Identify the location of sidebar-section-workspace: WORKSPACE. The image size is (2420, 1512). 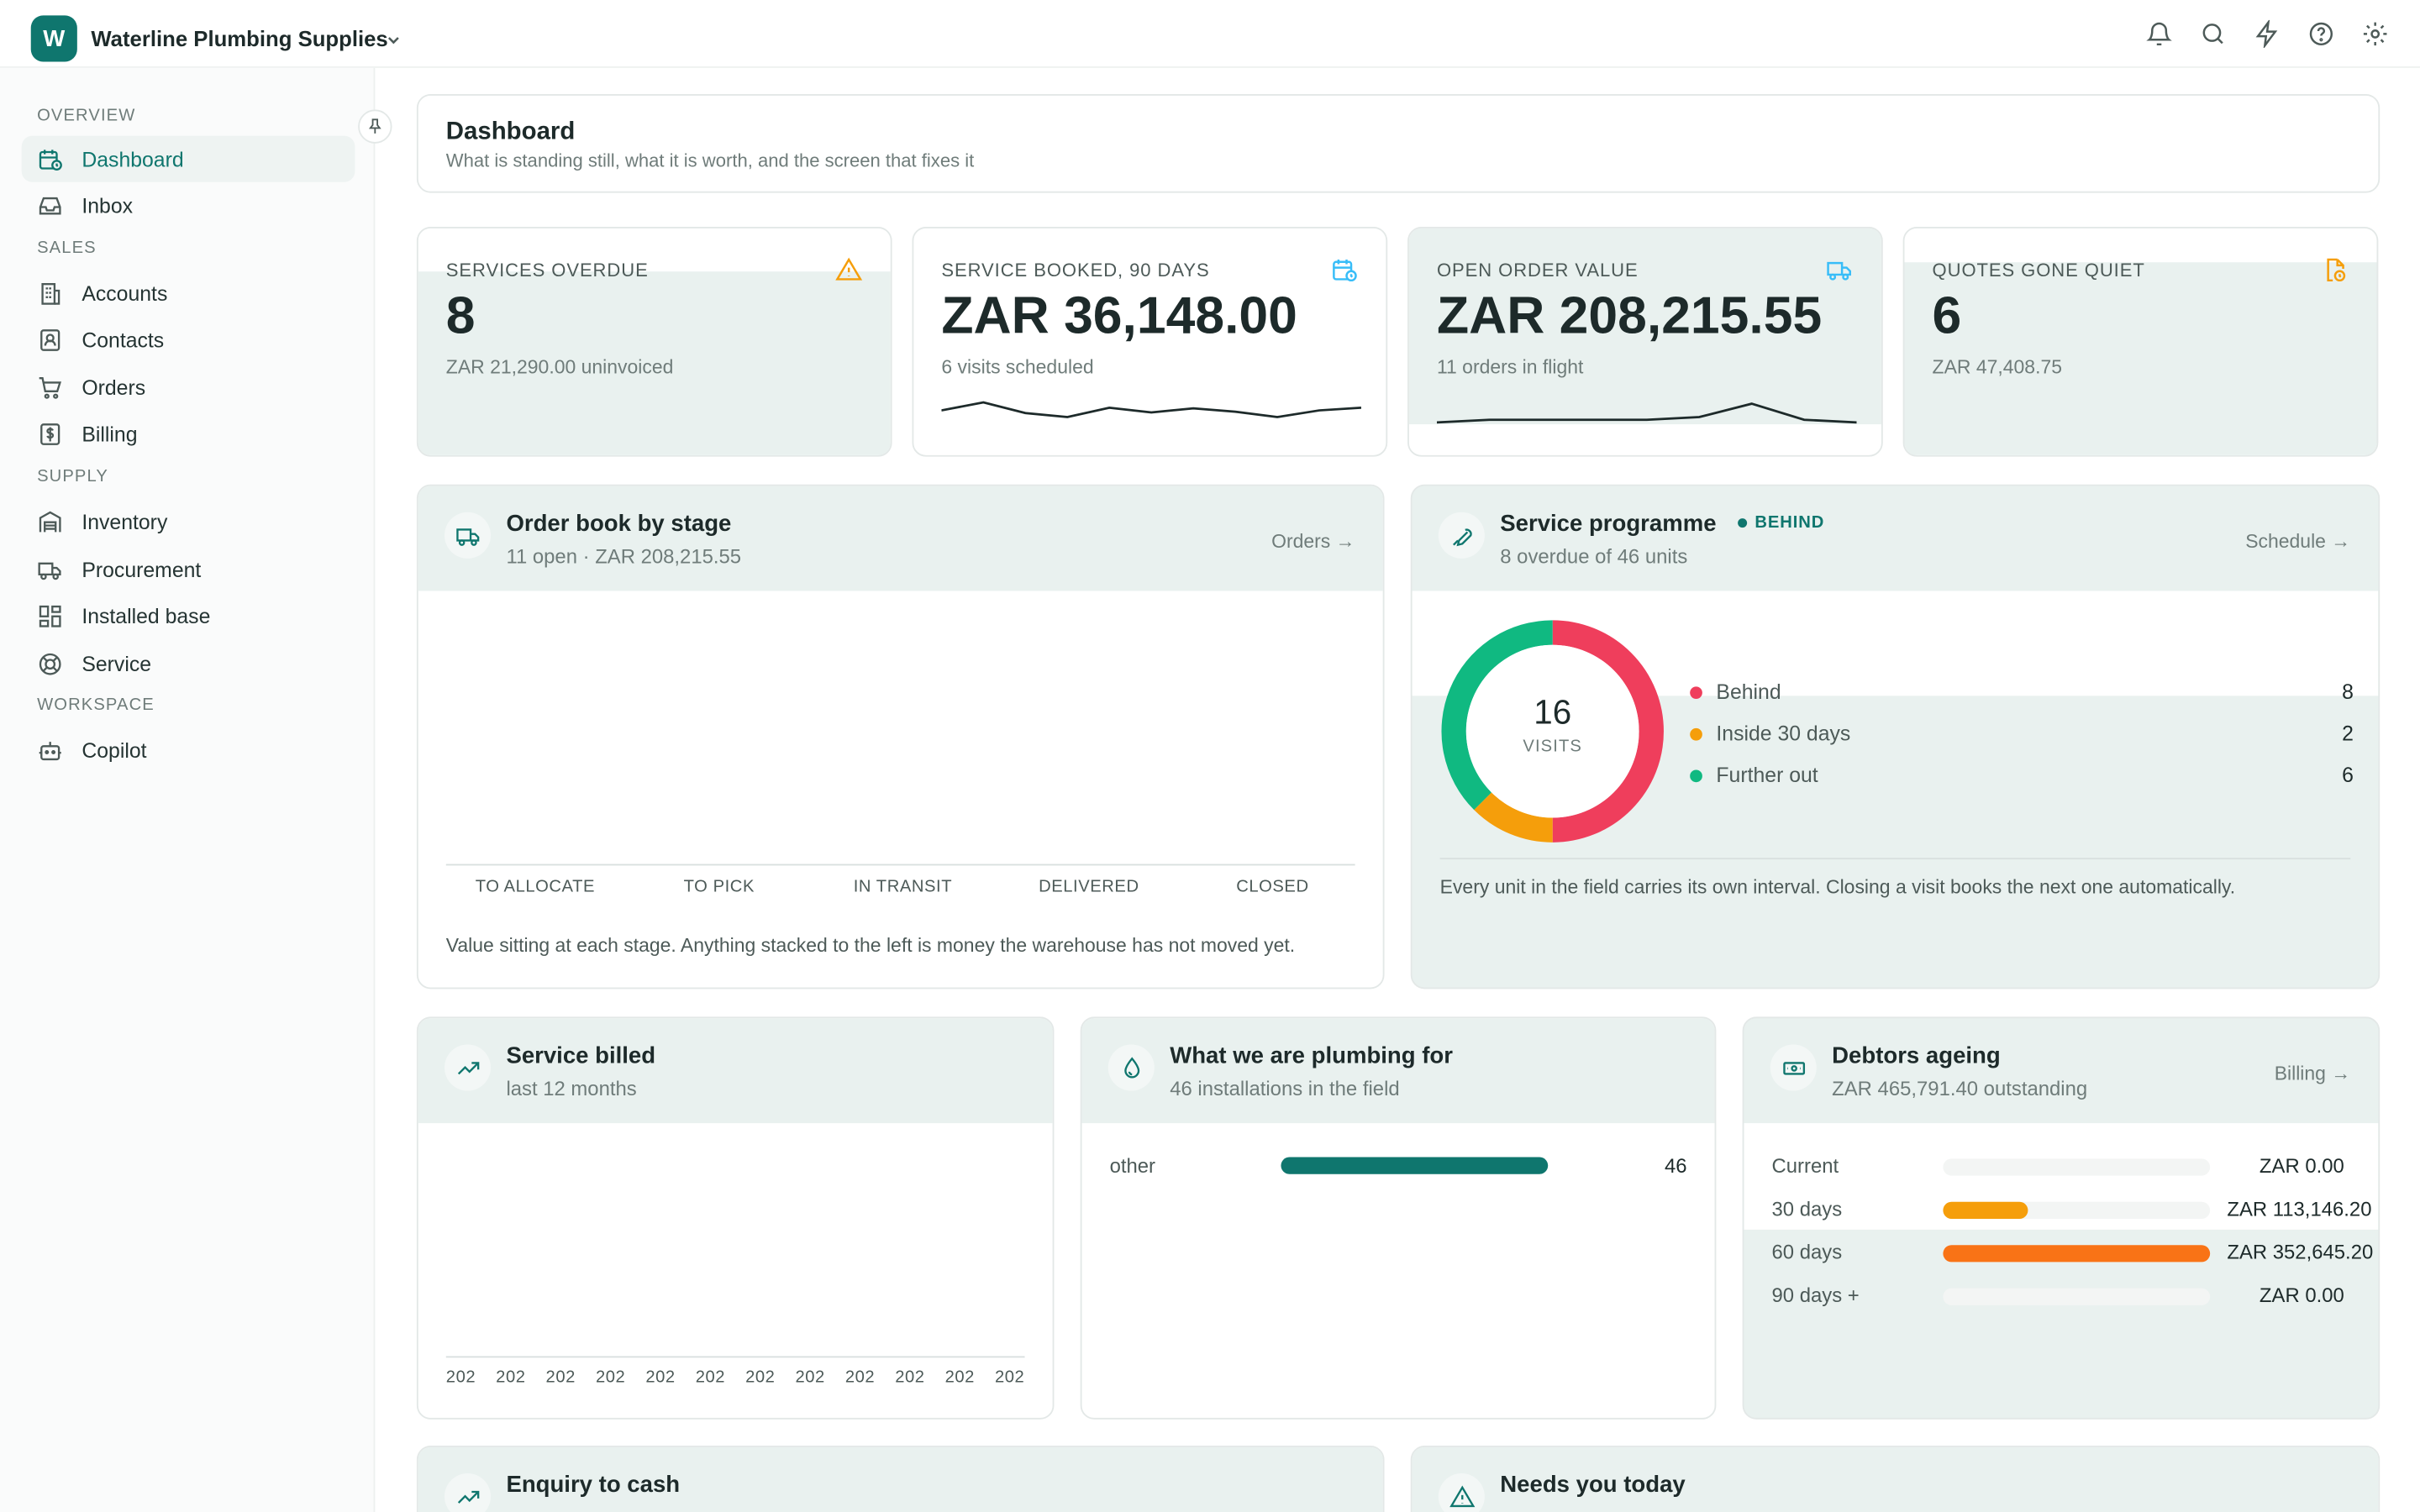
(96, 705).